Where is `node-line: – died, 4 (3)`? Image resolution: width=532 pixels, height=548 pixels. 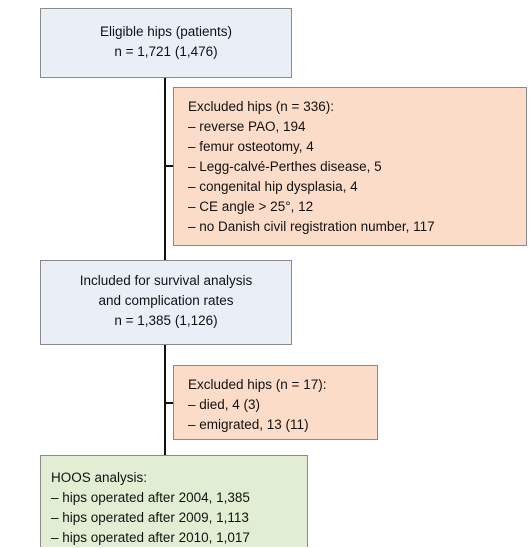
node-line: – died, 4 (3) is located at coordinates (224, 404).